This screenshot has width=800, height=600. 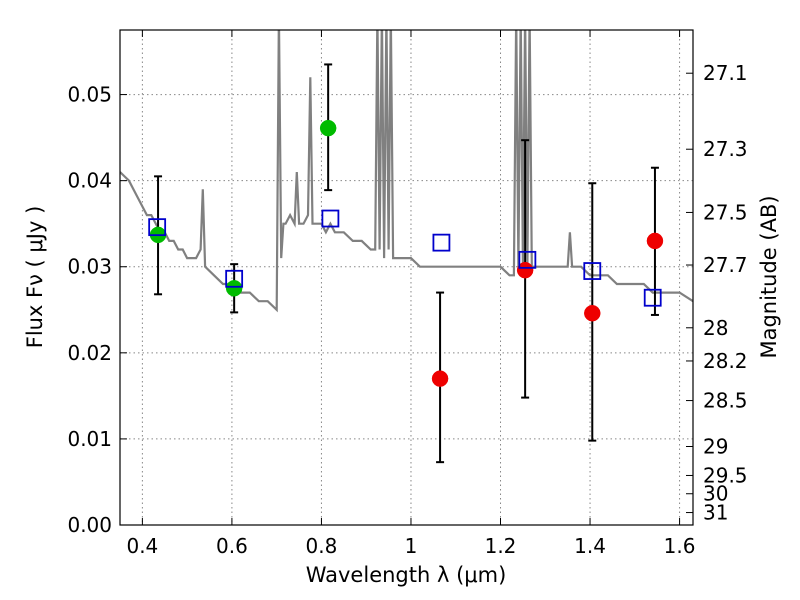 What do you see at coordinates (322, 546) in the screenshot?
I see `x-tick-label: 0.8` at bounding box center [322, 546].